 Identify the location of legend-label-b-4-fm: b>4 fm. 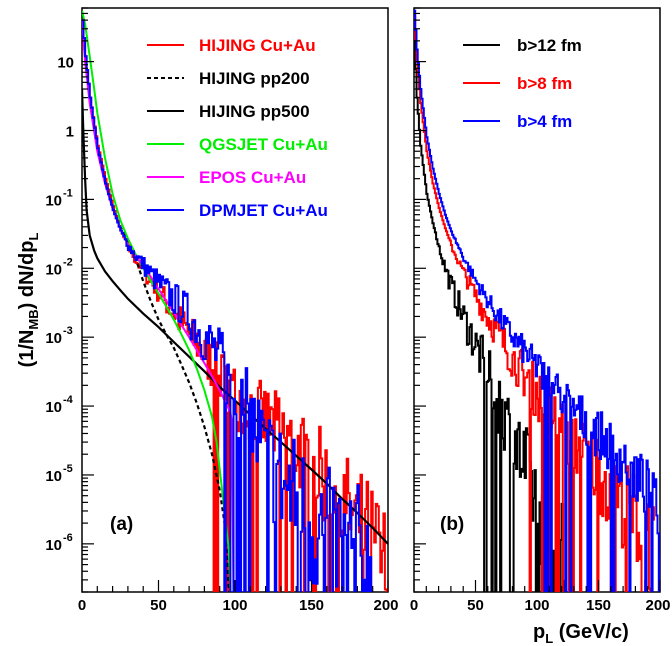
(544, 121).